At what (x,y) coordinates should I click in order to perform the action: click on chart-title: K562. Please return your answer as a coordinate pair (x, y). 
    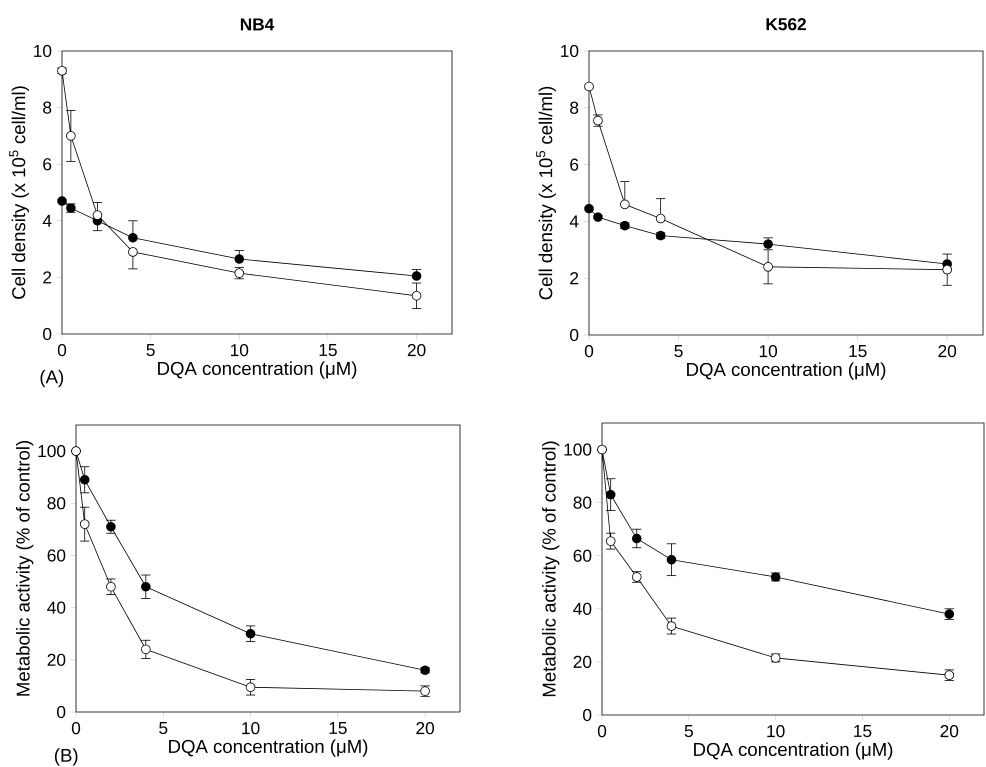
    Looking at the image, I should click on (786, 24).